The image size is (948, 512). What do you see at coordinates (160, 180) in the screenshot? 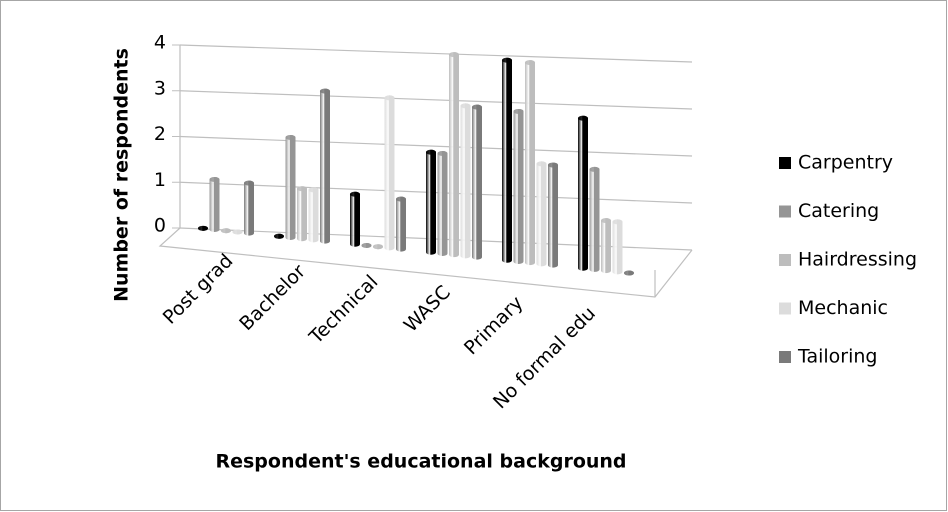
I see `y-tick-label: 1` at bounding box center [160, 180].